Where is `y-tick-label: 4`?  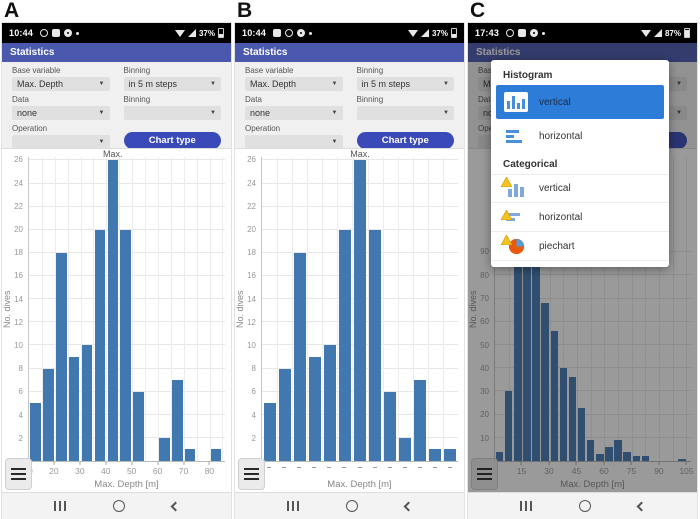 y-tick-label: 4 is located at coordinates (253, 415).